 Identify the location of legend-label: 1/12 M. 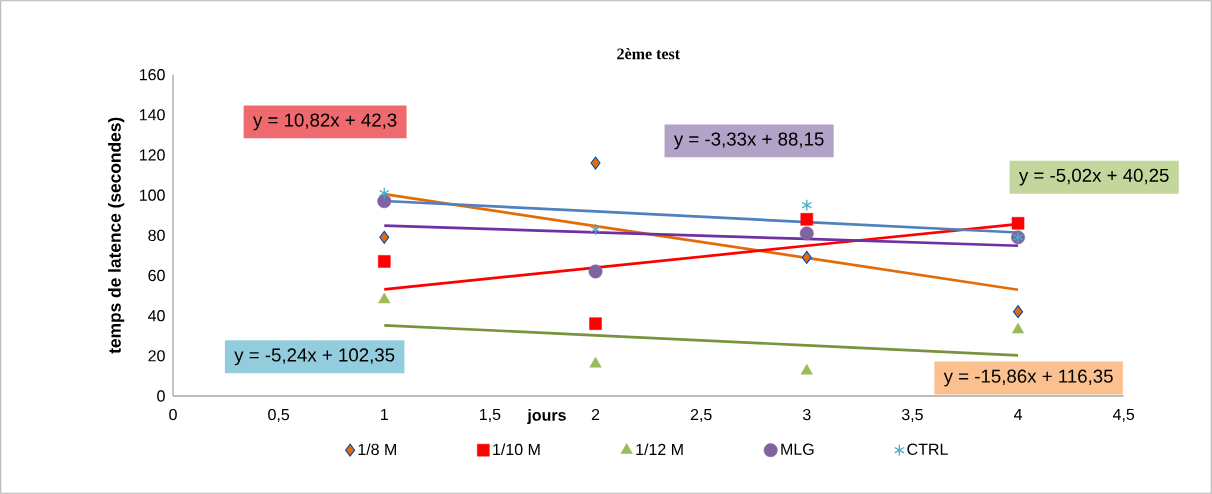
(659, 449).